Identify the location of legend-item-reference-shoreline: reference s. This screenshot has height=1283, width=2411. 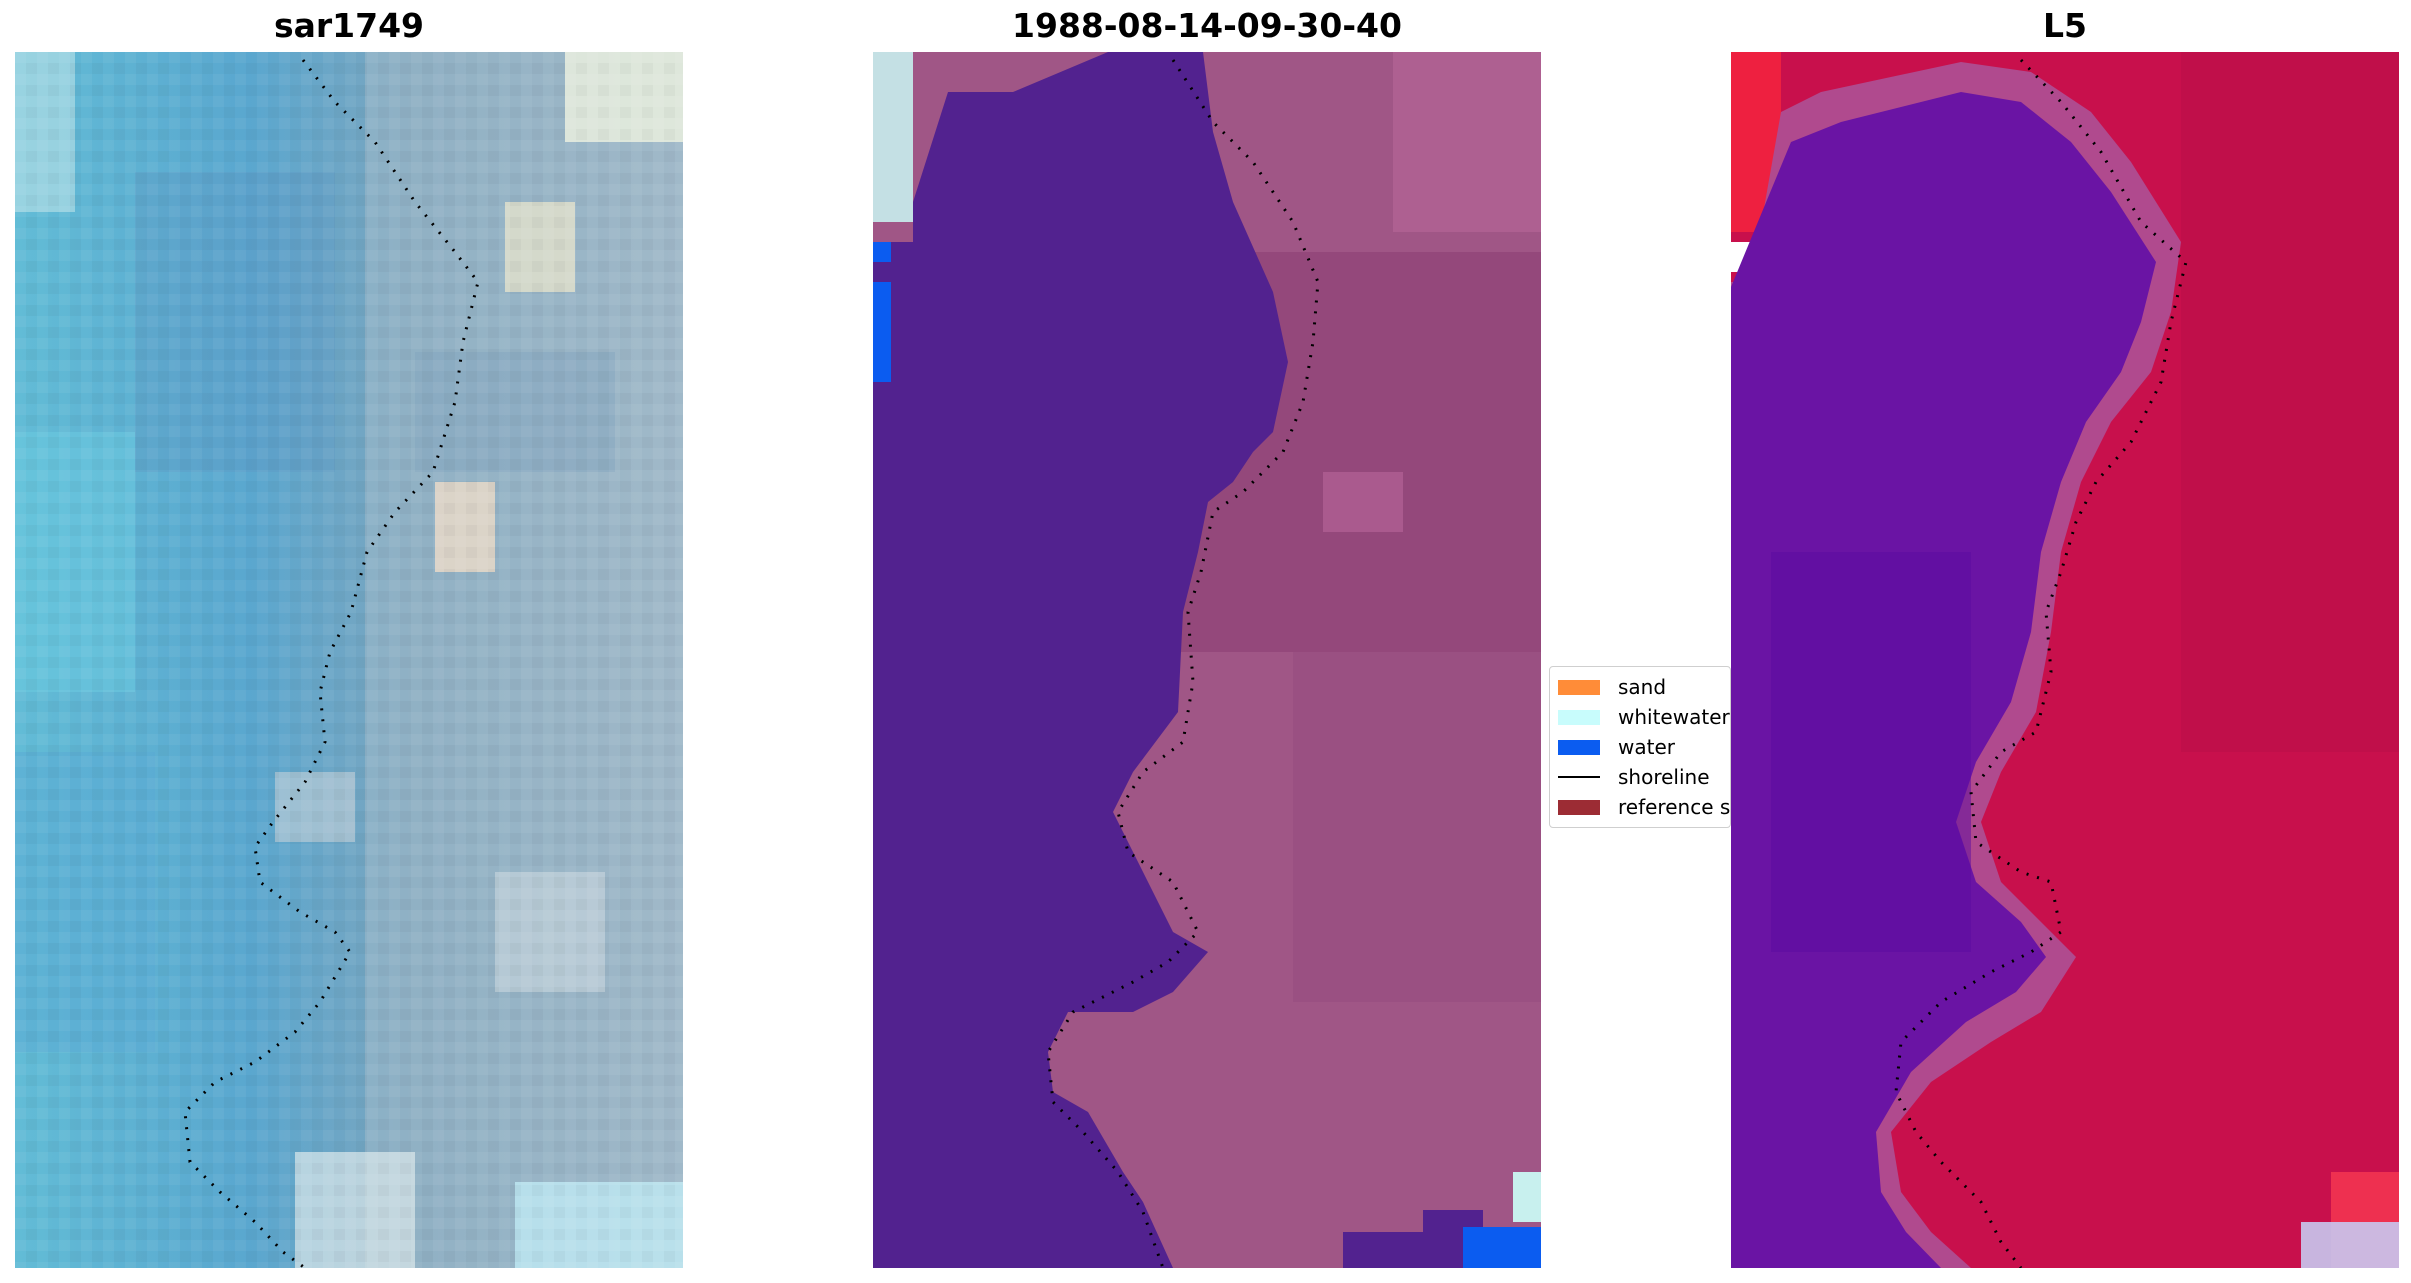
(1644, 807).